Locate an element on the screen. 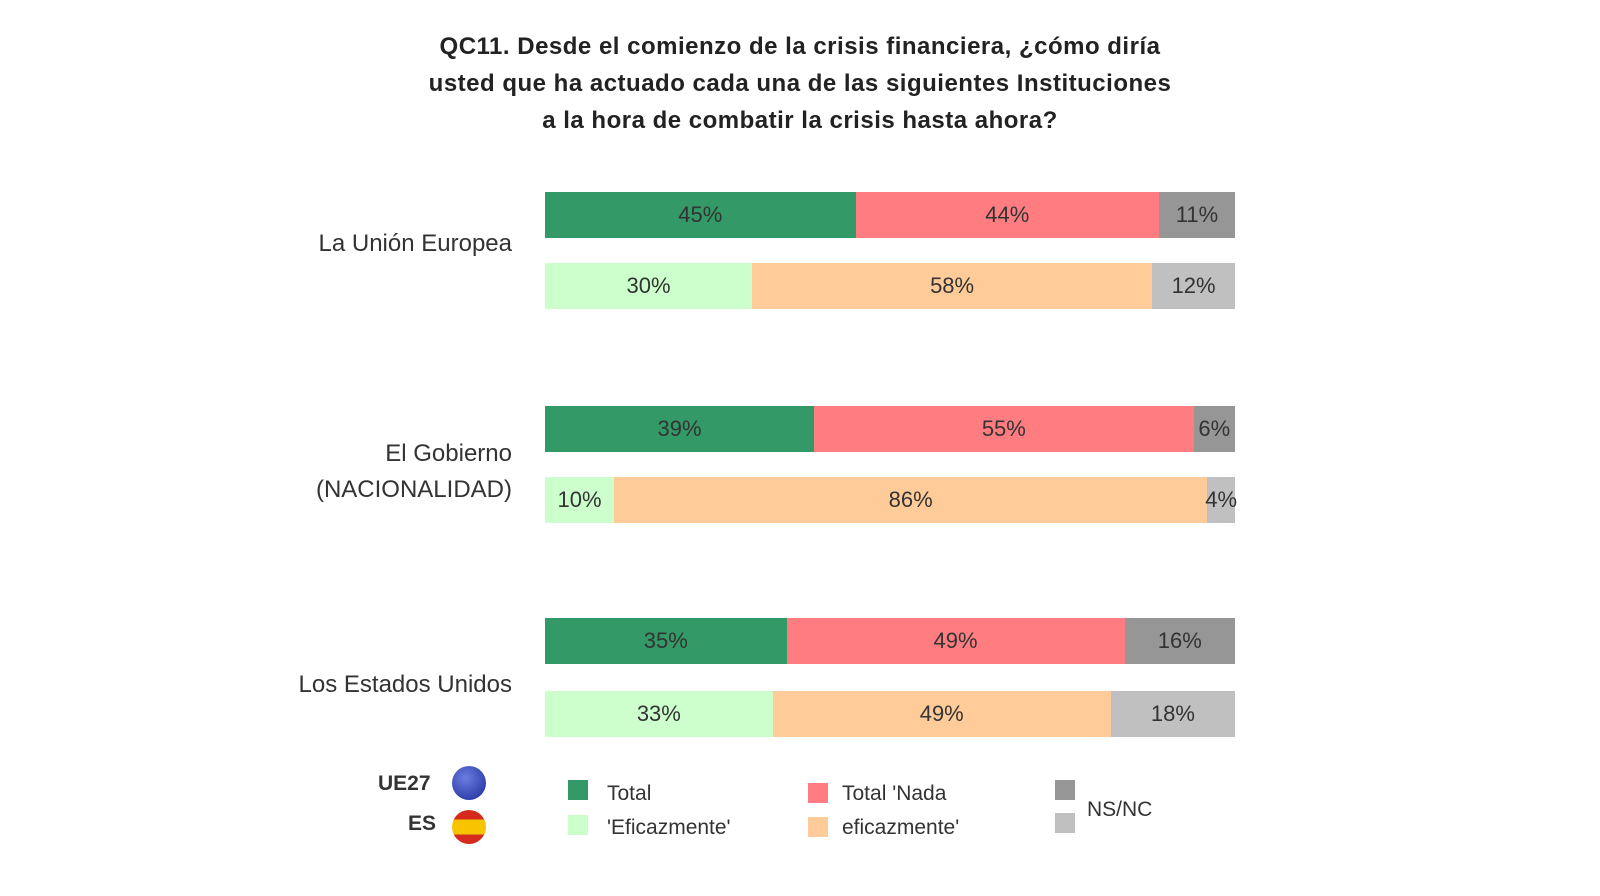 This screenshot has width=1600, height=896. data-label: 55% is located at coordinates (1003, 428).